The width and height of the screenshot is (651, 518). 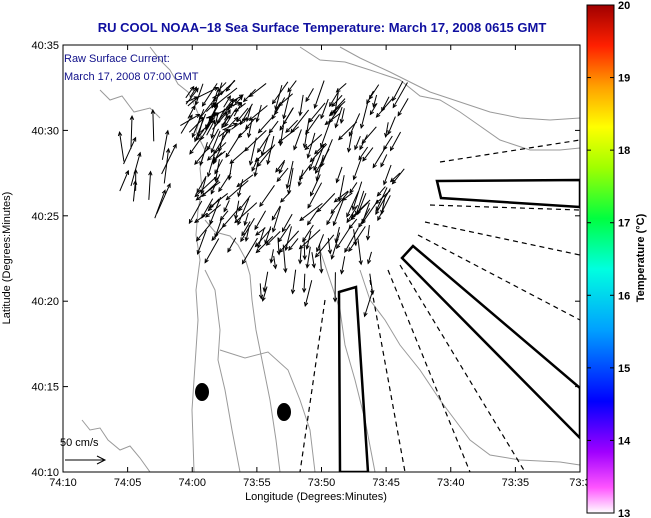 What do you see at coordinates (624, 369) in the screenshot?
I see `colorbar-tick-label: 15` at bounding box center [624, 369].